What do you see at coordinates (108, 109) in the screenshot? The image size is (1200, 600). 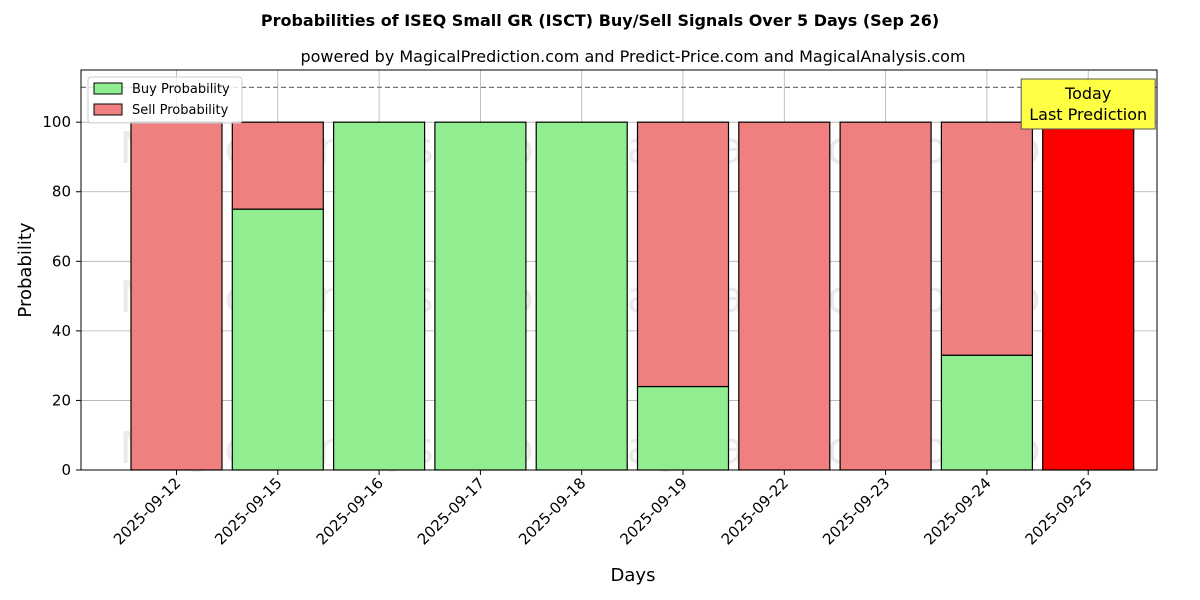 I see `legend-swatch-sell` at bounding box center [108, 109].